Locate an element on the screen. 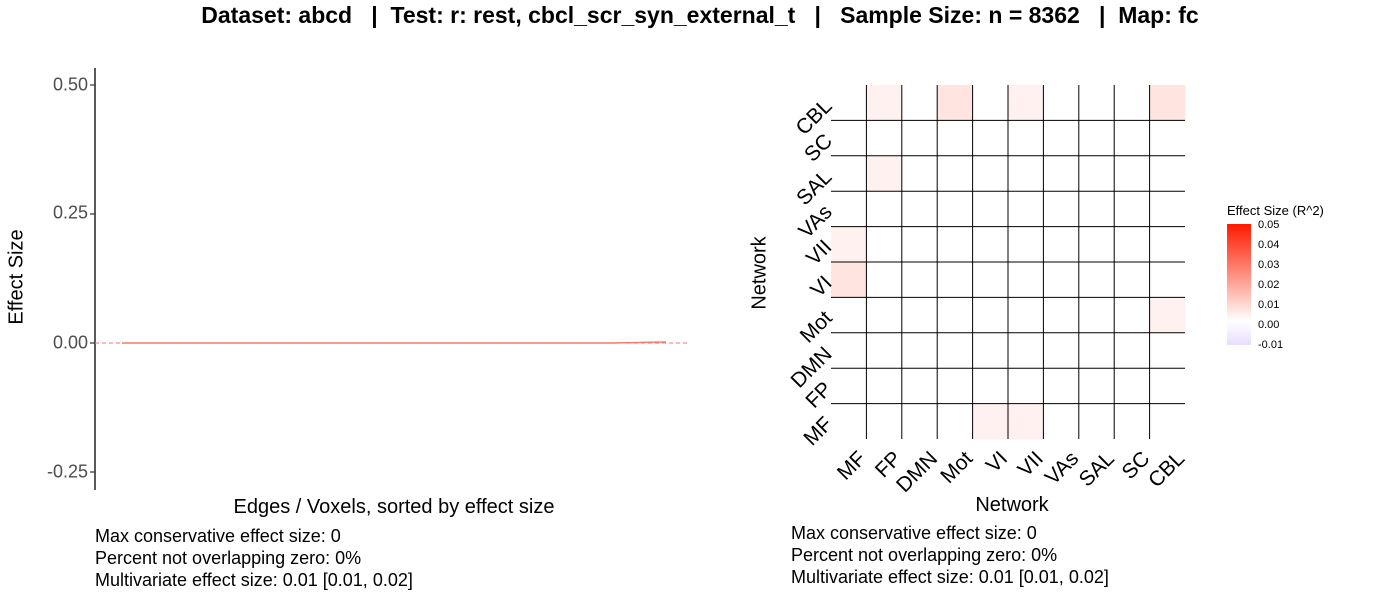  y-tick-label: -0.25 is located at coordinates (67, 471).